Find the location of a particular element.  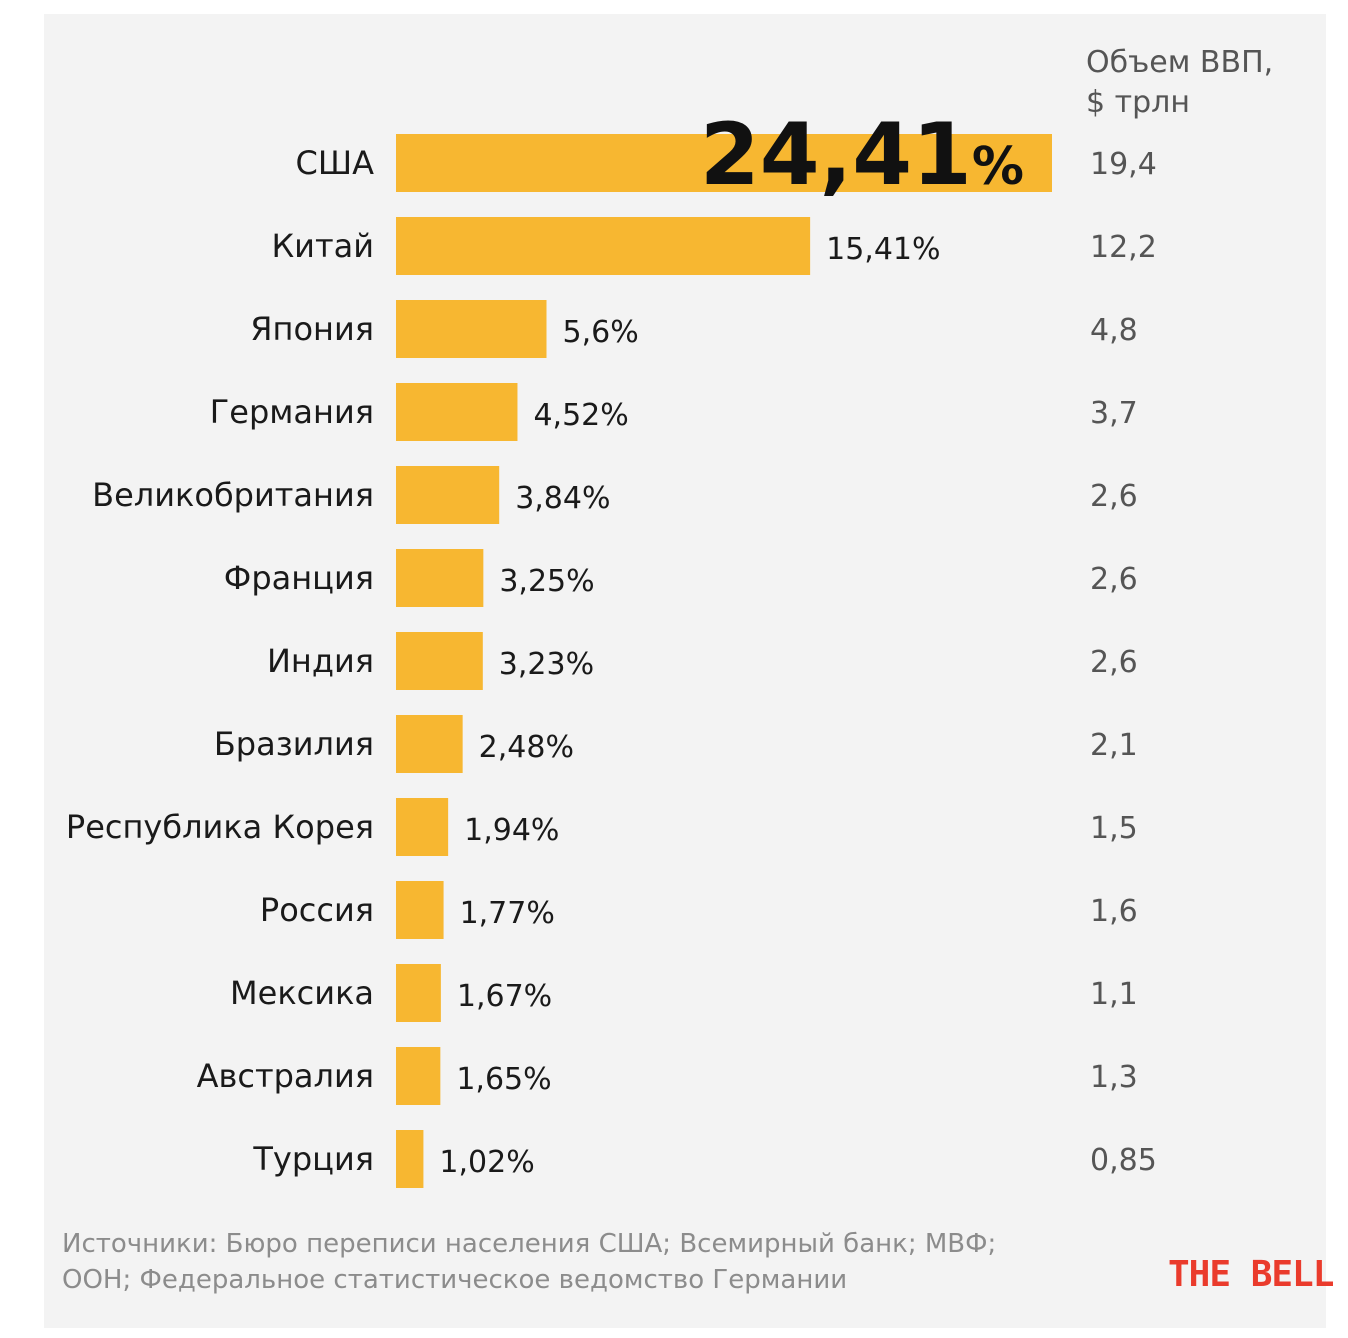

category-label: Япония is located at coordinates (312, 329).